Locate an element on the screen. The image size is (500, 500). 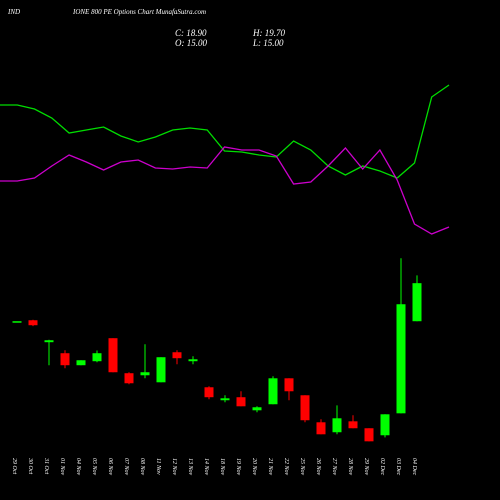
x-tick-label: 13 Nov is located at coordinates (190, 467).